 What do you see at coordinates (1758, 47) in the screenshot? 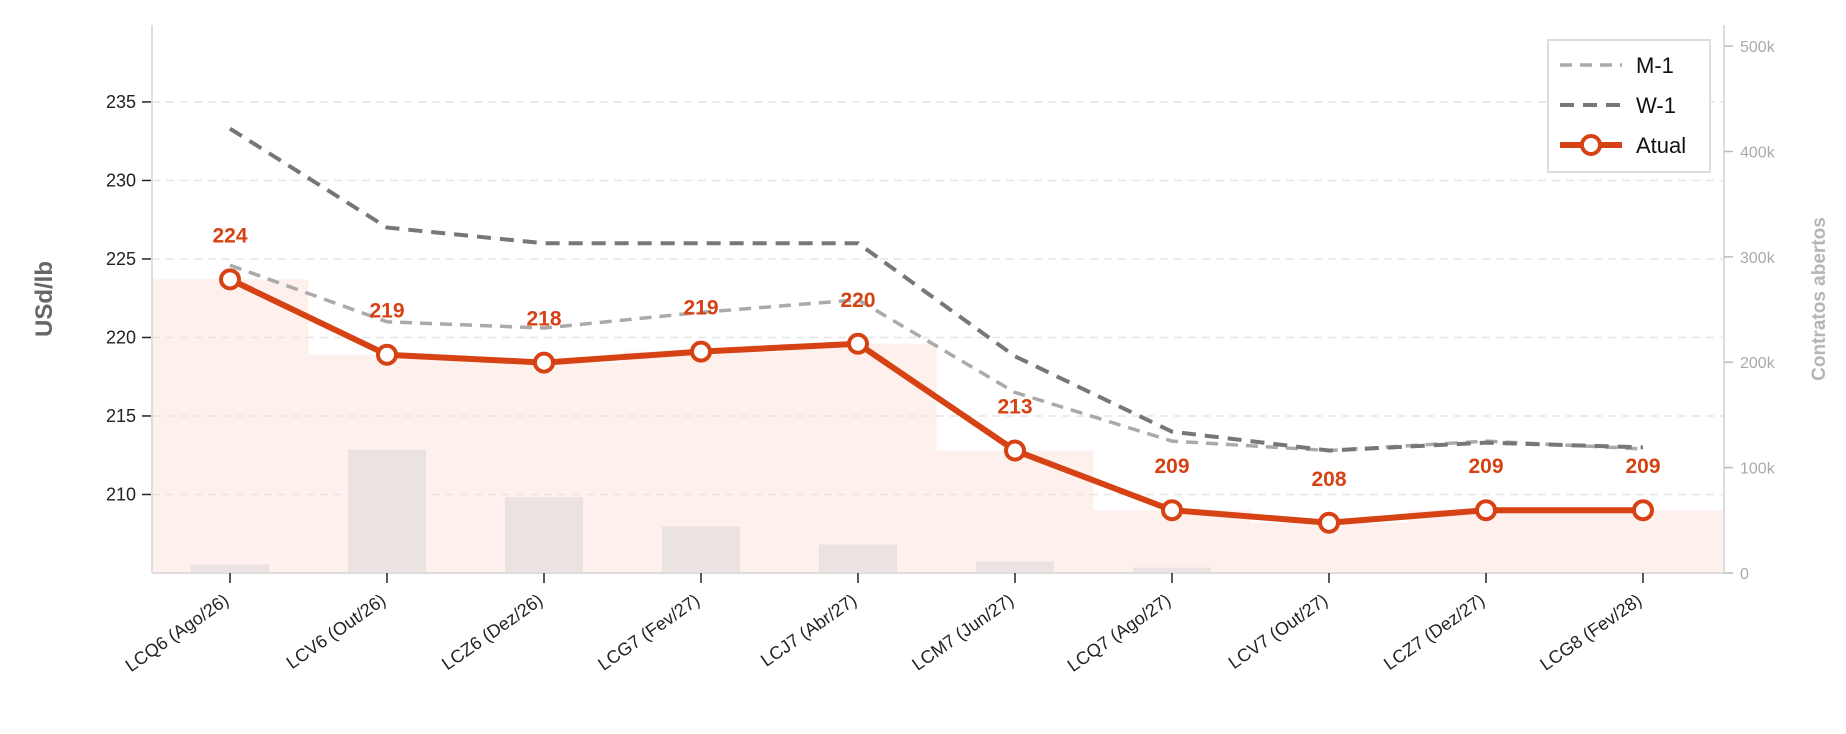
I see `y2-tick-label: 500k` at bounding box center [1758, 47].